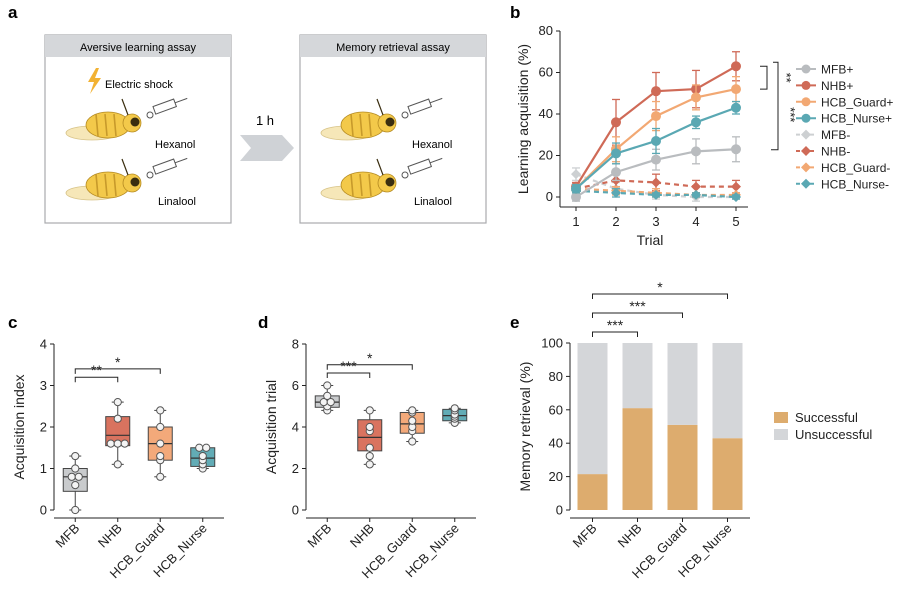 The height and width of the screenshot is (612, 900). I want to click on y-axis-label-e: Memory retrieval (%), so click(525, 427).